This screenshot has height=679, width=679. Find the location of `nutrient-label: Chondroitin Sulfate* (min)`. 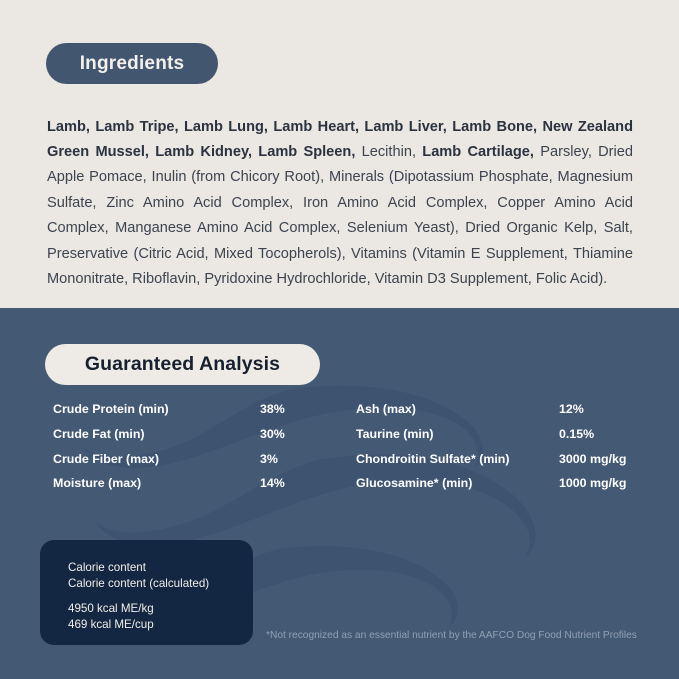

nutrient-label: Chondroitin Sulfate* (min) is located at coordinates (433, 458).